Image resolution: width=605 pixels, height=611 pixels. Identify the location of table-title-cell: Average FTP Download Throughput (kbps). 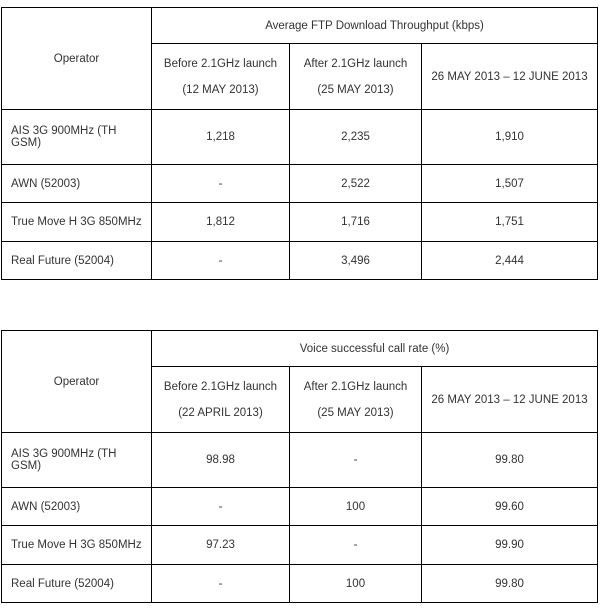
(374, 25).